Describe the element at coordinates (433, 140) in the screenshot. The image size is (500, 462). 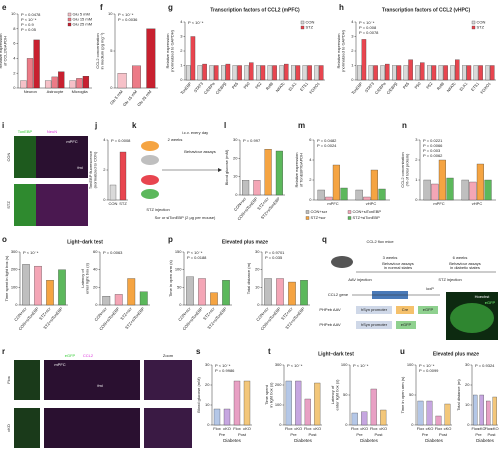
I see `p-value: P = 0.0221` at that location.